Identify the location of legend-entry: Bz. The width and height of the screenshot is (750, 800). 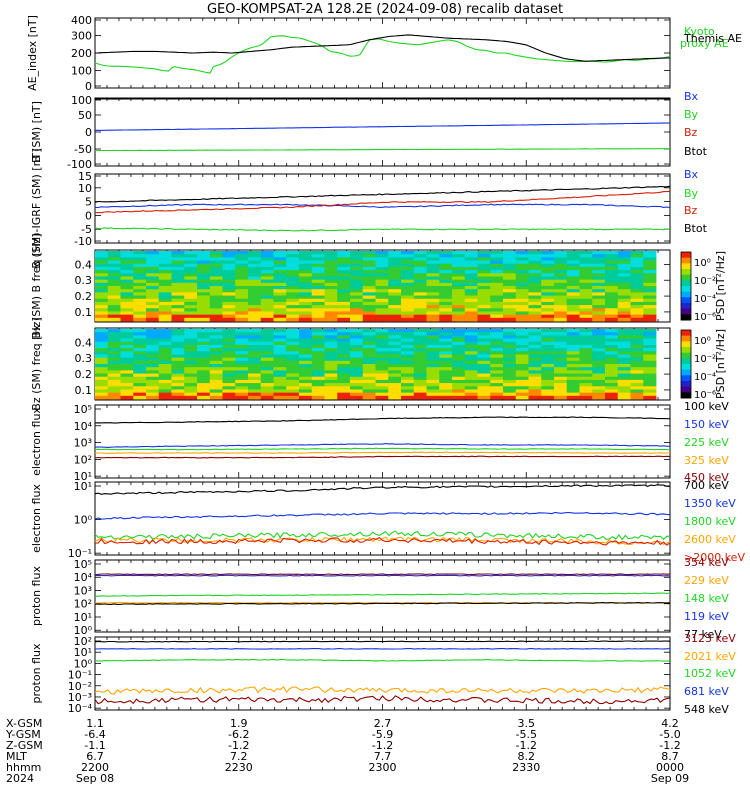
(691, 210).